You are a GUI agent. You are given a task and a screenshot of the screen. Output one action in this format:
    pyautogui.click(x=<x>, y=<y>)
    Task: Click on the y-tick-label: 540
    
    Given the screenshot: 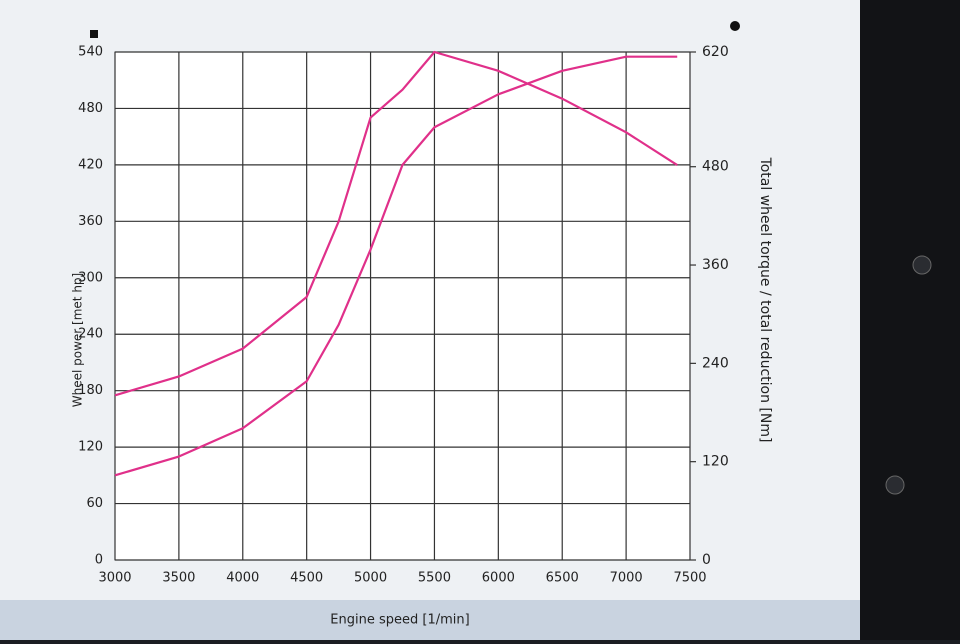 What is the action you would take?
    pyautogui.click(x=90, y=52)
    